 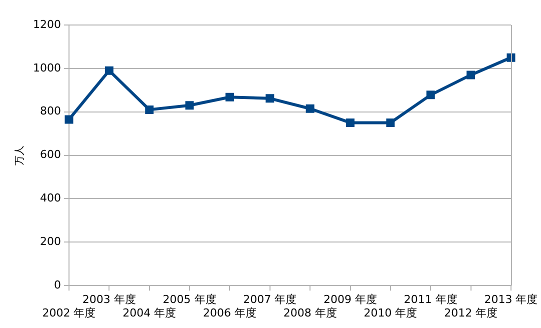 What do you see at coordinates (391, 313) in the screenshot?
I see `x-tick-label: 2010 年度` at bounding box center [391, 313].